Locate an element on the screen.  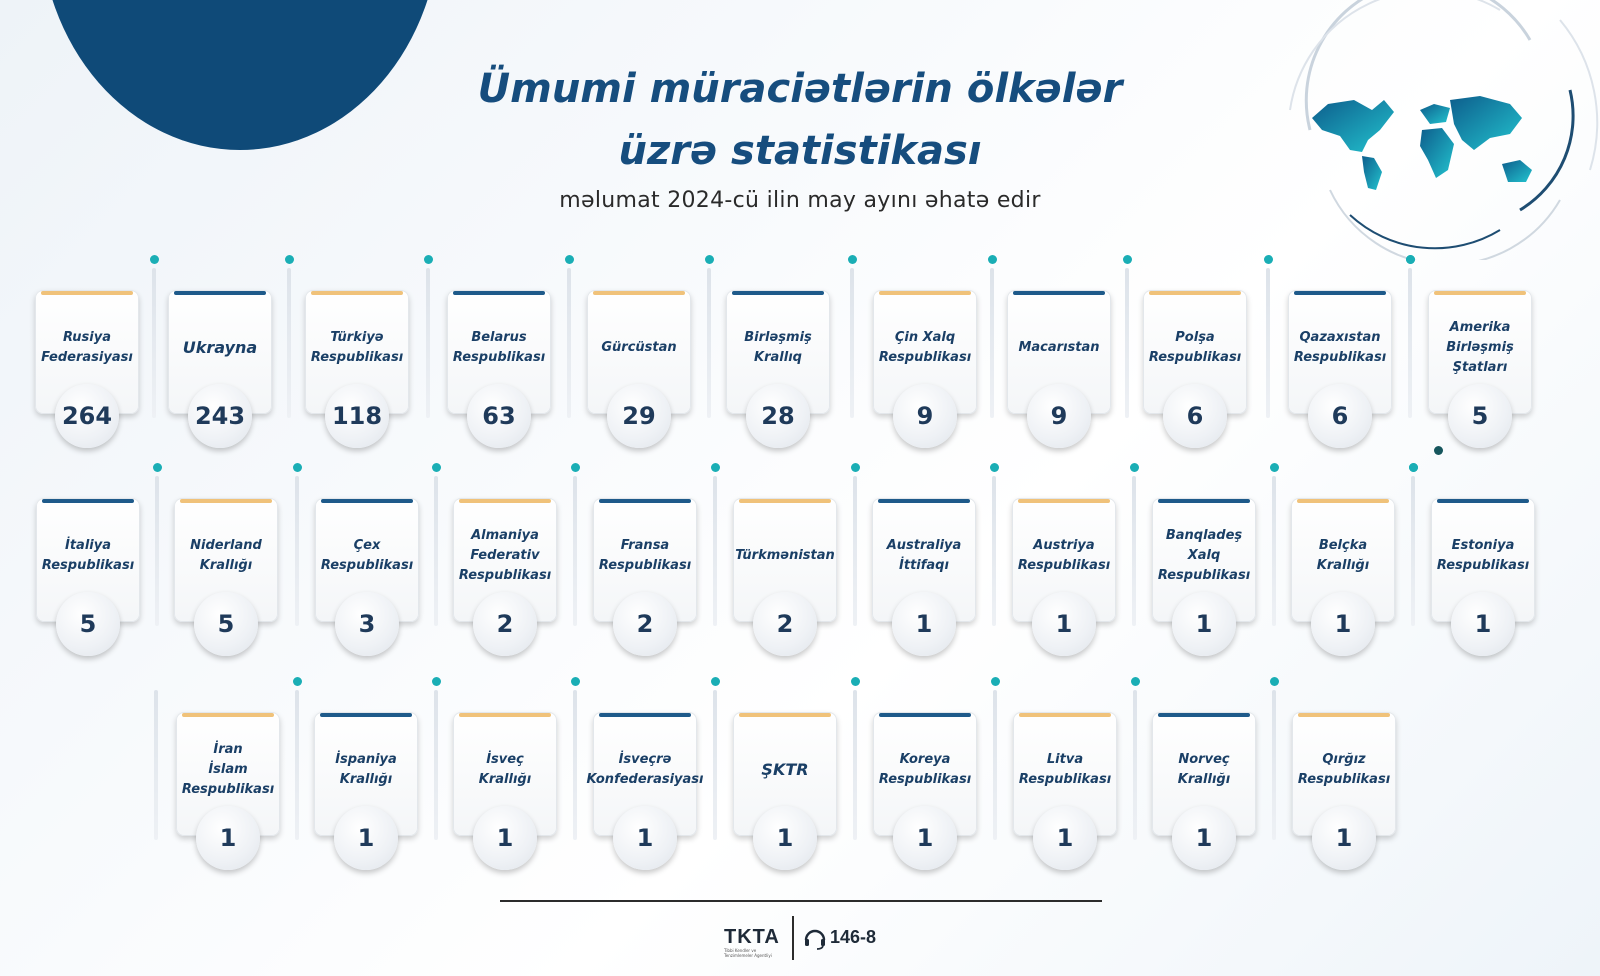
hotline-number: 146-8 is located at coordinates (853, 937).